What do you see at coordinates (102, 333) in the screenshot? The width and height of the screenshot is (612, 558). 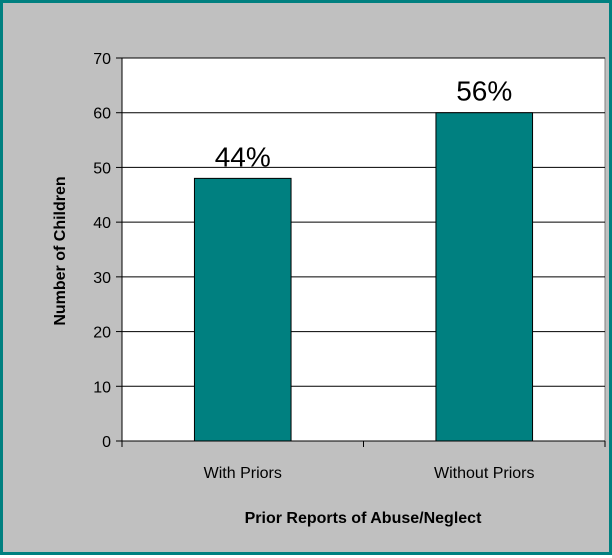 I see `y-tick-label: 20` at bounding box center [102, 333].